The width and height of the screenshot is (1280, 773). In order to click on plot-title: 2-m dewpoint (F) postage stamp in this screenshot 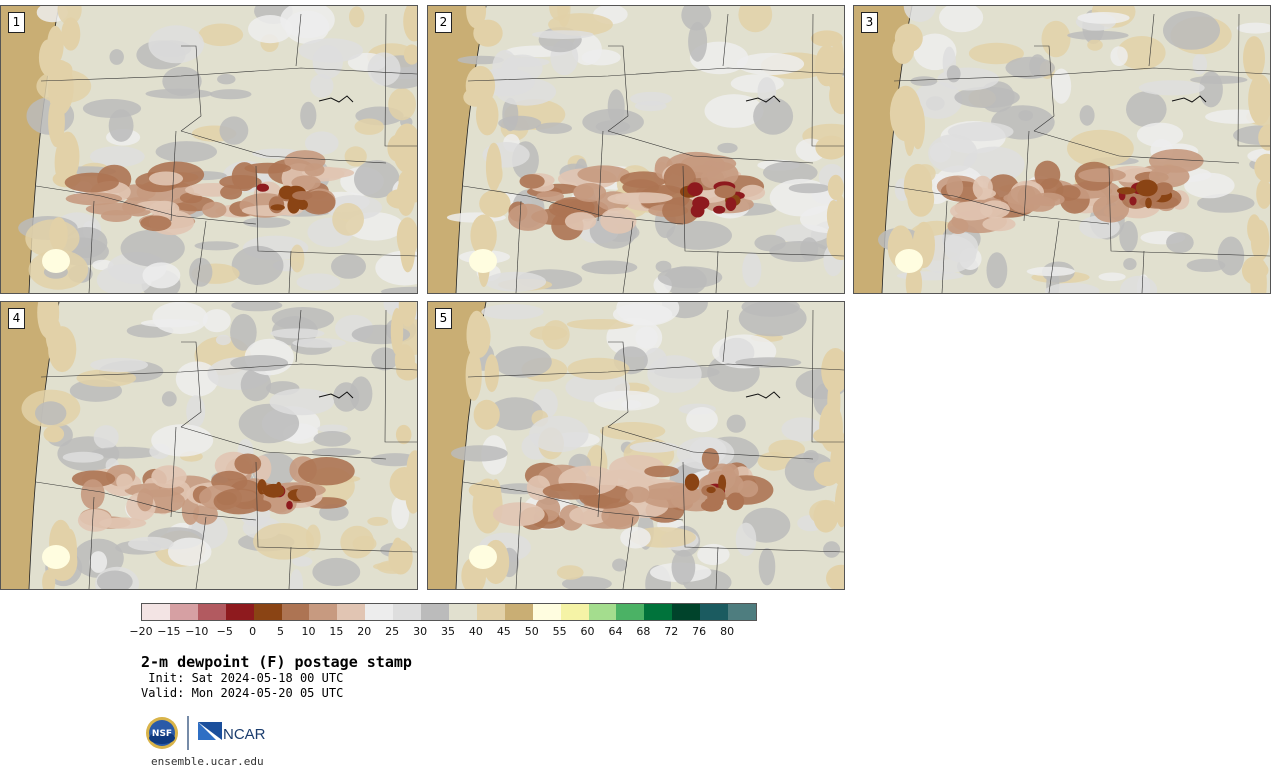, I will do `click(276, 662)`.